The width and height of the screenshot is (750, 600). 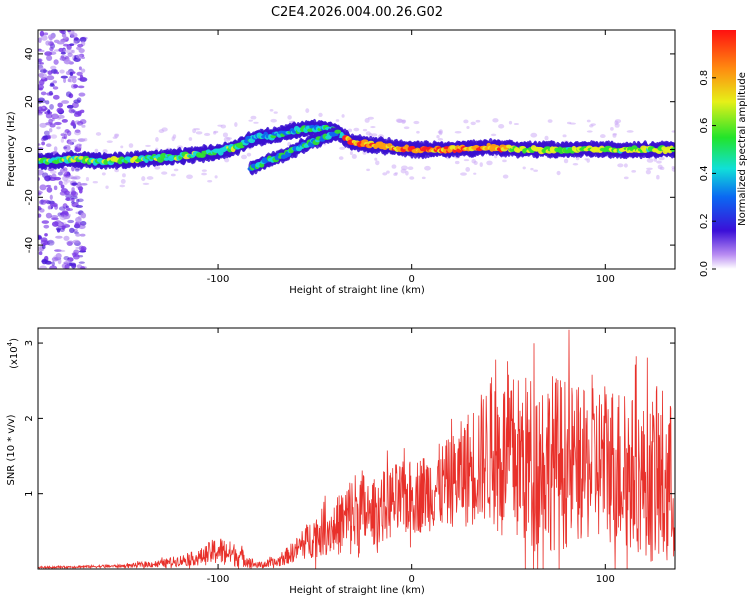 What do you see at coordinates (357, 290) in the screenshot?
I see `spectrogram-x-axis-label: Height of straight line (km)` at bounding box center [357, 290].